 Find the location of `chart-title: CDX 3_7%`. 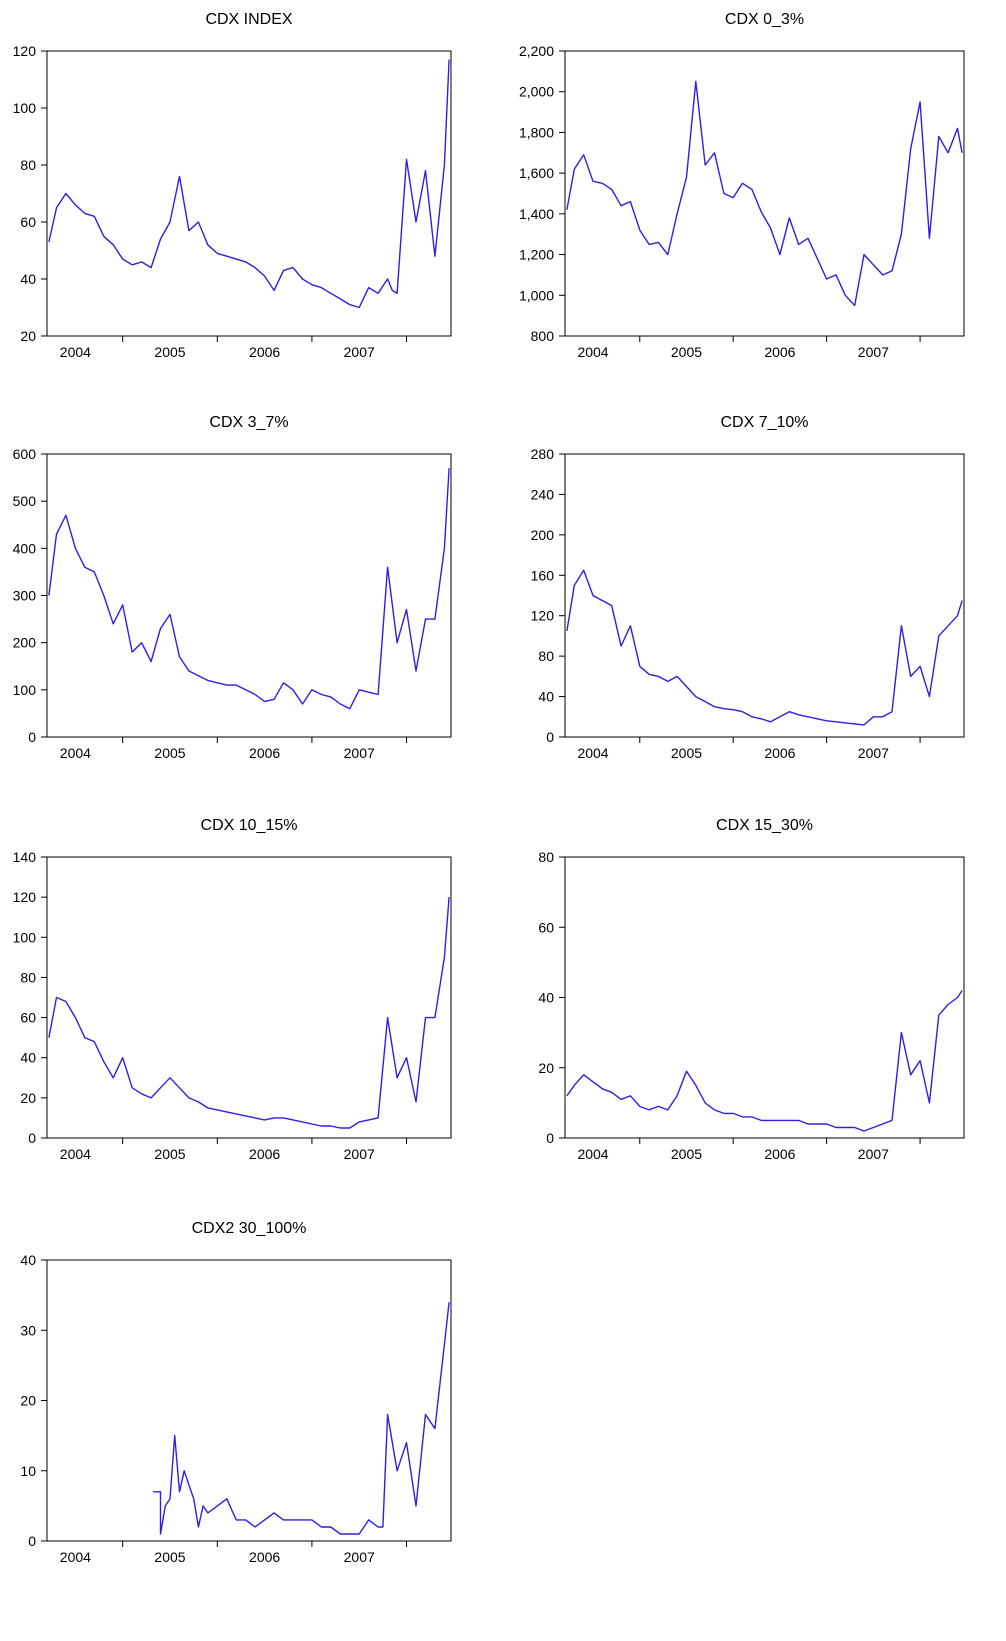

chart-title: CDX 3_7% is located at coordinates (248, 422).